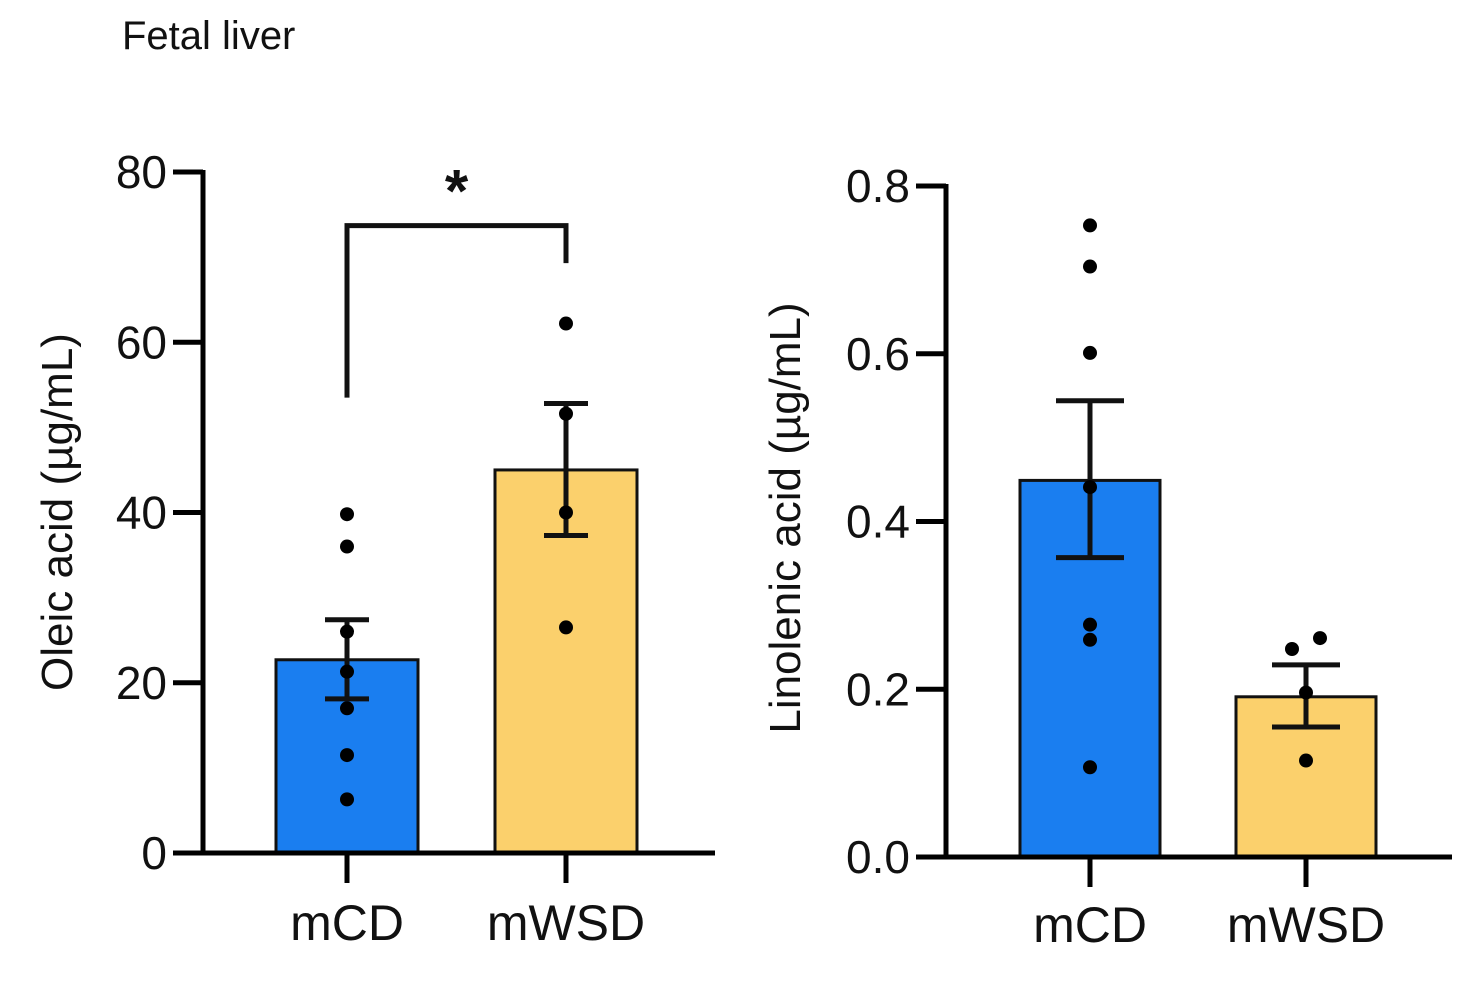  I want to click on y-tick-label: 0.6, so click(878, 354).